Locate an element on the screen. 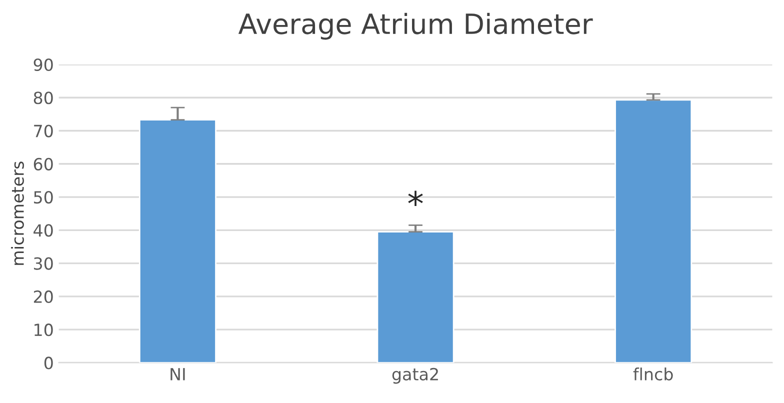 This screenshot has width=784, height=403. y-tick-label: 20 is located at coordinates (43, 296).